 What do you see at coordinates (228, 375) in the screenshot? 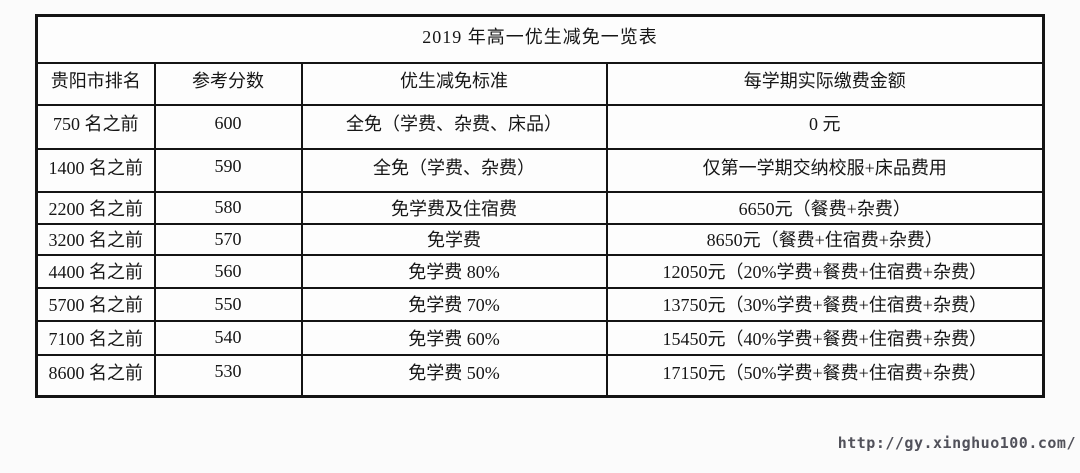
I see `cell-score: 530` at bounding box center [228, 375].